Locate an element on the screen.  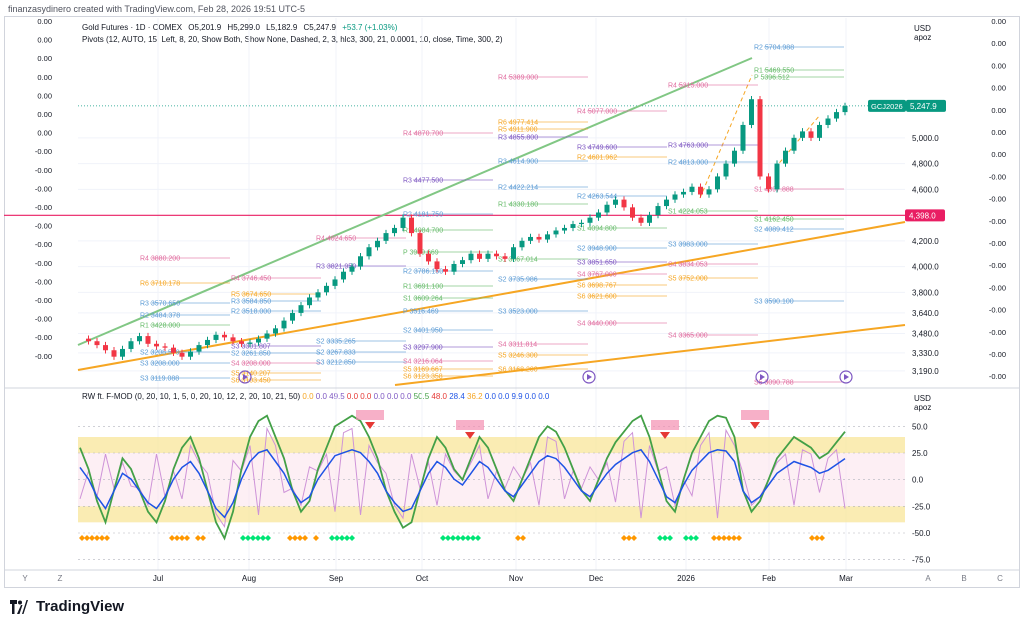
time-label: Mar is located at coordinates (846, 578).